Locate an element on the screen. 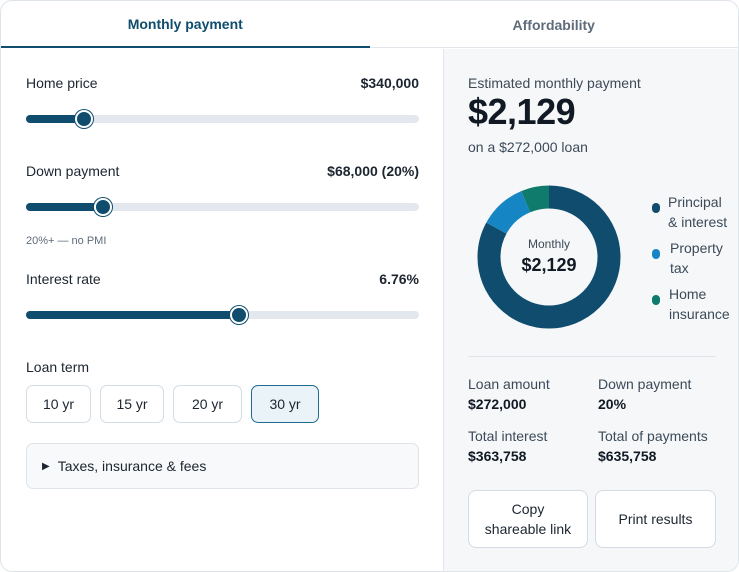  legend-text: Principal & interest is located at coordinates (697, 212).